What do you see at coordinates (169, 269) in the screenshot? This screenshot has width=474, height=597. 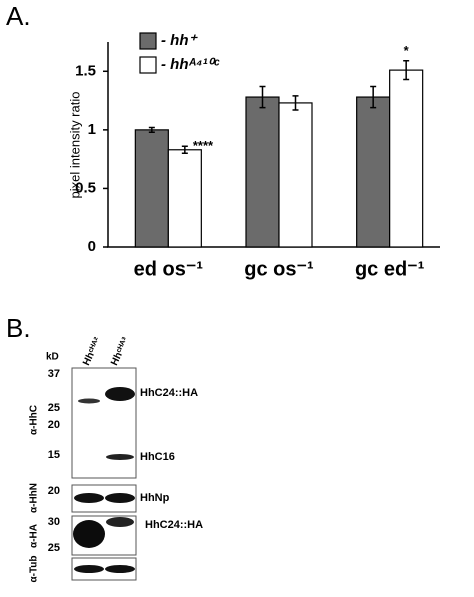 I see `x-tick-label: ed os⁻¹` at bounding box center [169, 269].